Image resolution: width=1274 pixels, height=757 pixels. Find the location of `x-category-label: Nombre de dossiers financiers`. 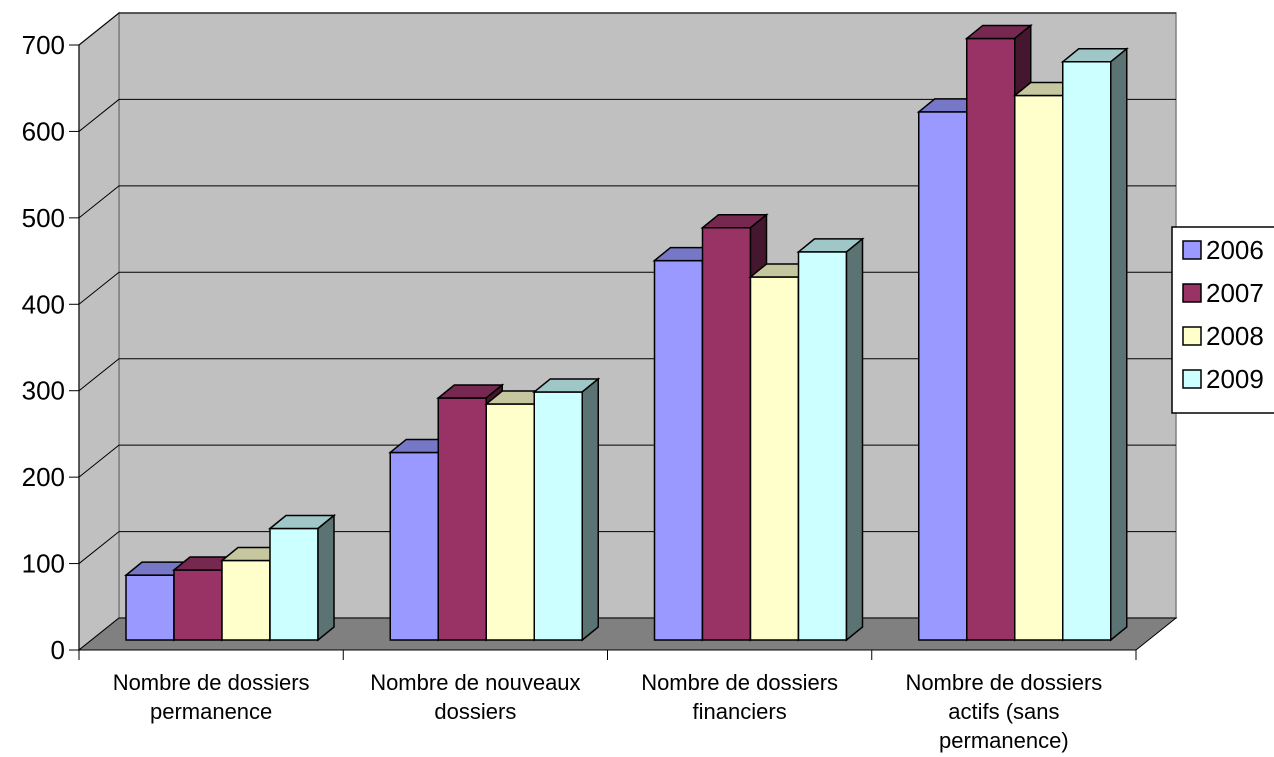

x-category-label: Nombre de dossiers financiers is located at coordinates (739, 697).